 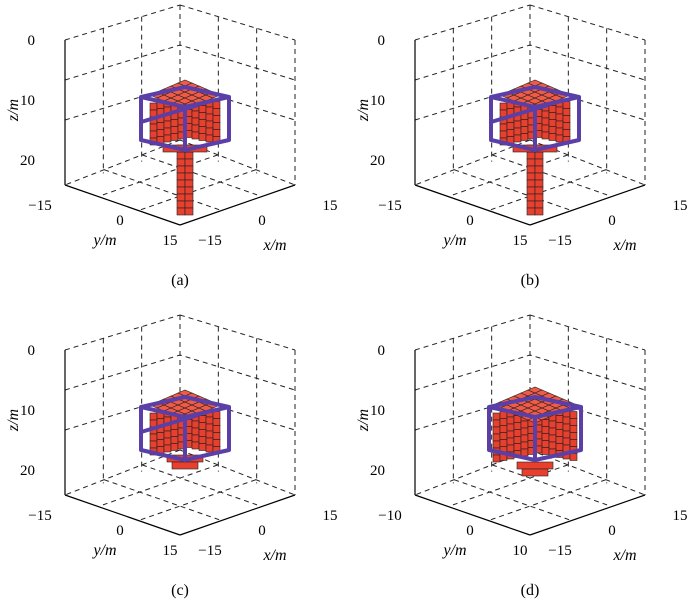 I want to click on y-tick-label: 10, so click(x=520, y=551).